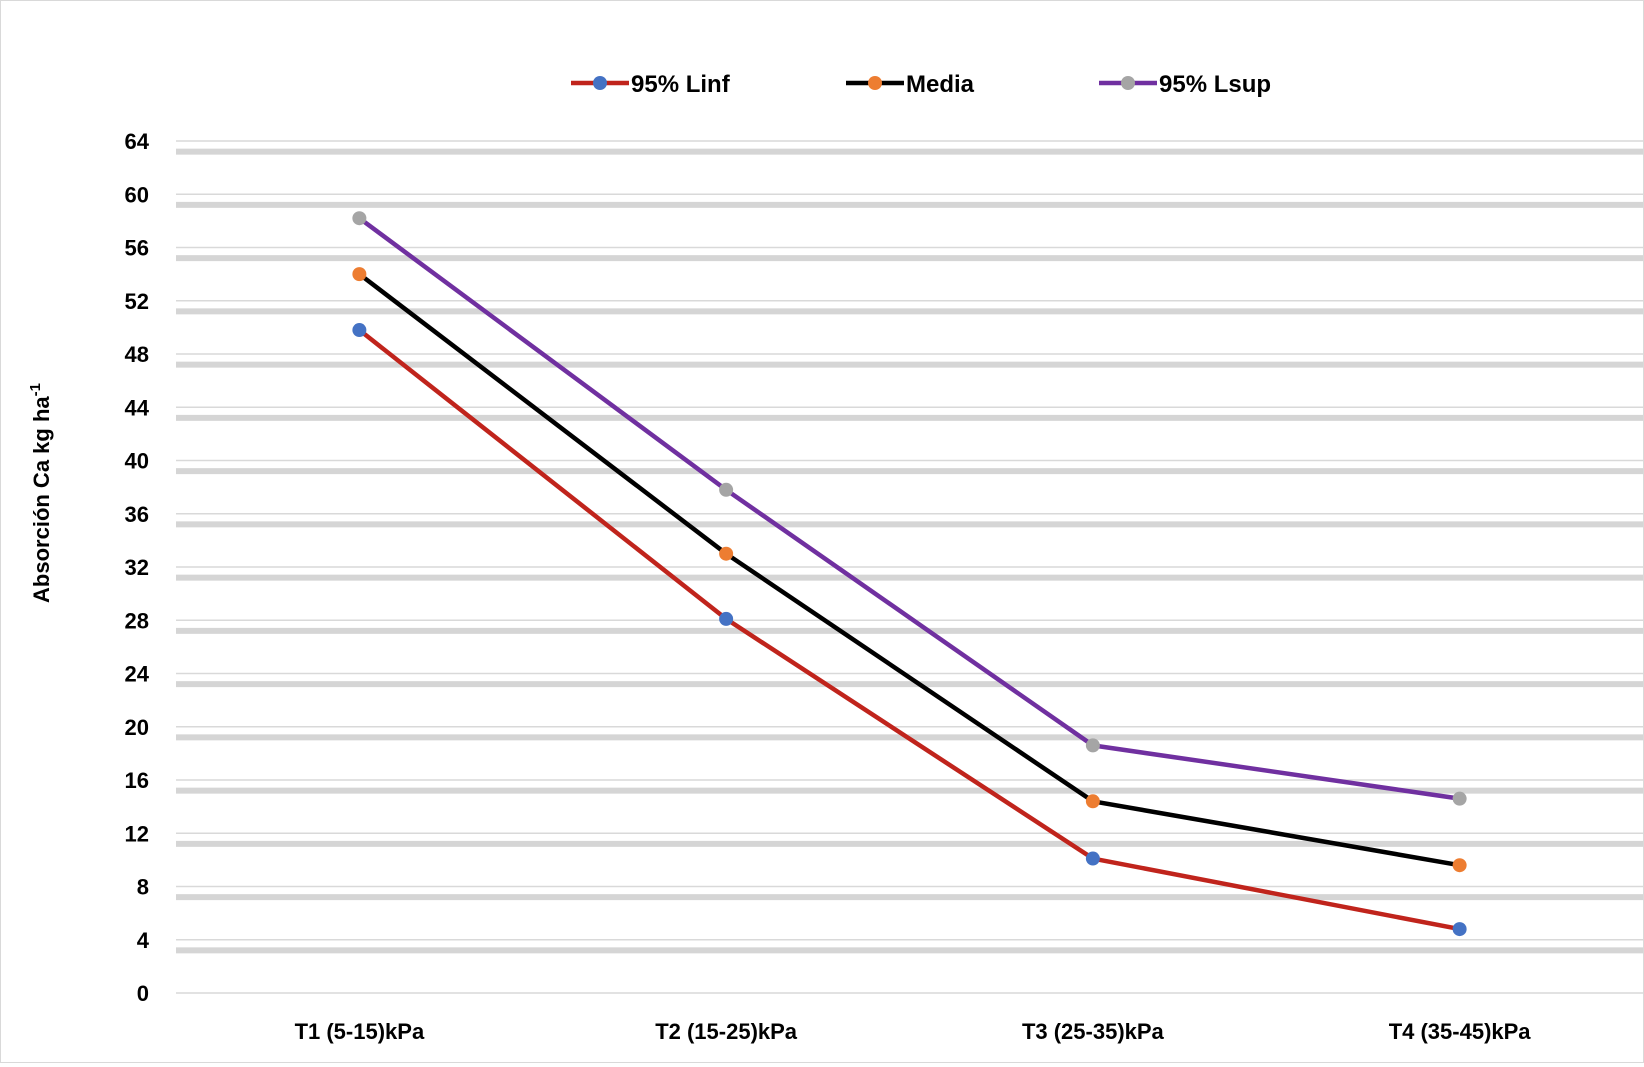  I want to click on y-tick-label: 8, so click(143, 887).